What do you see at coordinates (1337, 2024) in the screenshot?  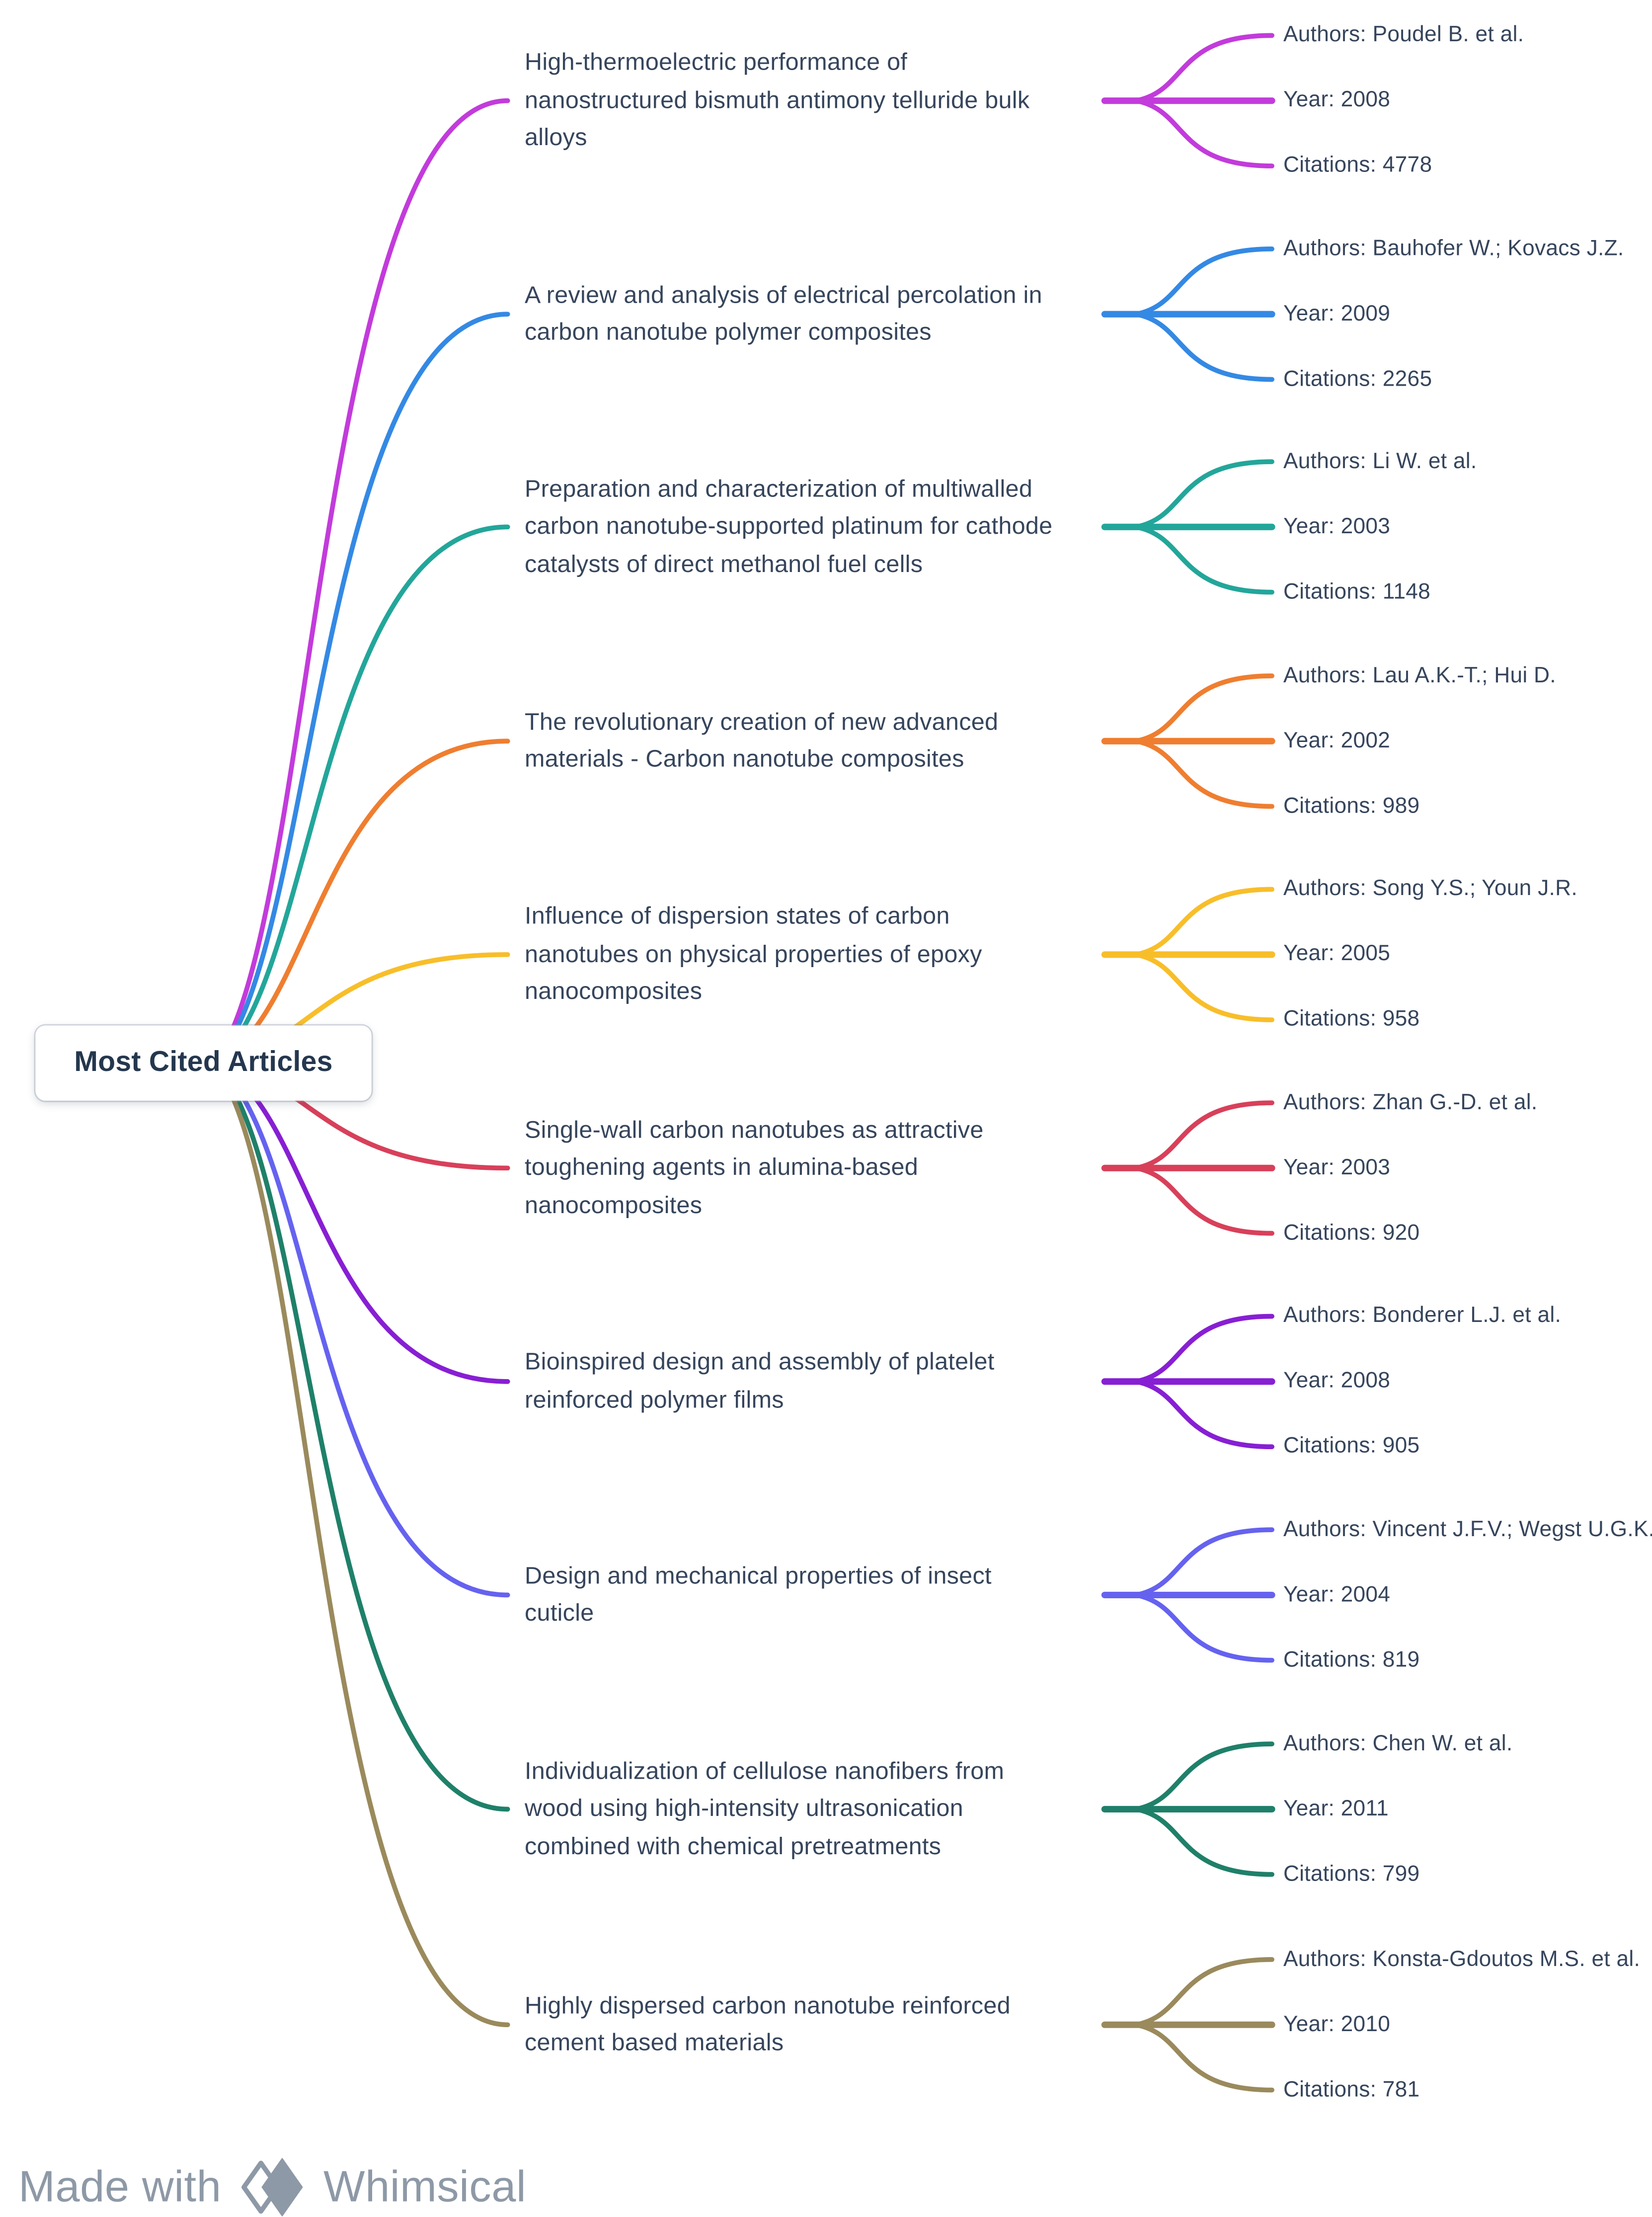 I see `leaf-year: Year: 2010` at bounding box center [1337, 2024].